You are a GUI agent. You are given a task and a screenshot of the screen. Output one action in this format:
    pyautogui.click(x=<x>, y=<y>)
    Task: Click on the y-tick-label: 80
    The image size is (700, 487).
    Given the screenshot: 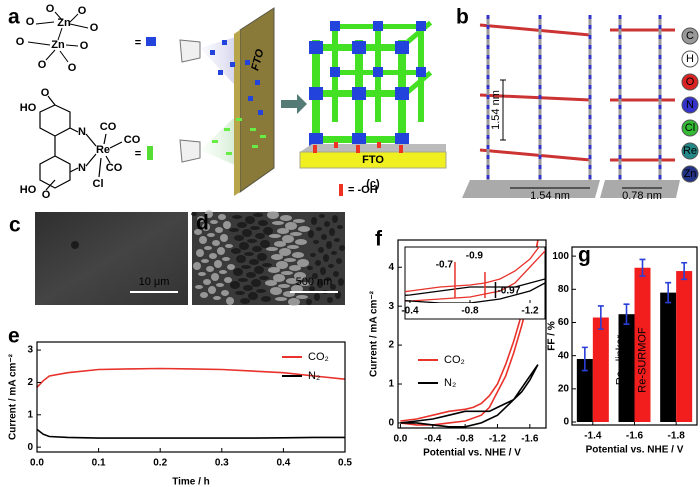 What is the action you would take?
    pyautogui.click(x=564, y=289)
    